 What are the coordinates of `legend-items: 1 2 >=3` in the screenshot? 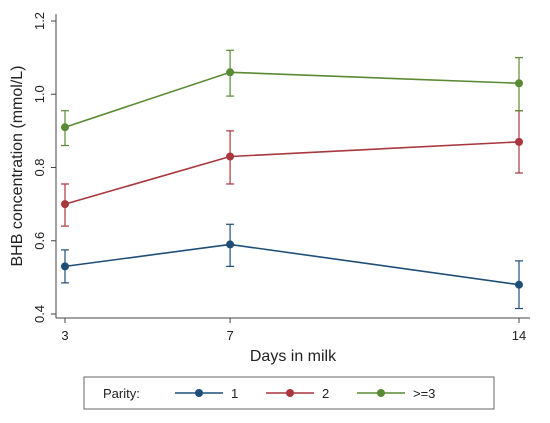 It's located at (305, 393).